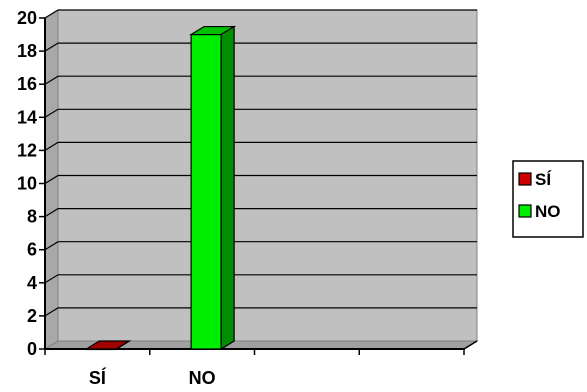 The height and width of the screenshot is (392, 587). Describe the element at coordinates (27, 84) in the screenshot. I see `y-tick-label: 16` at that location.